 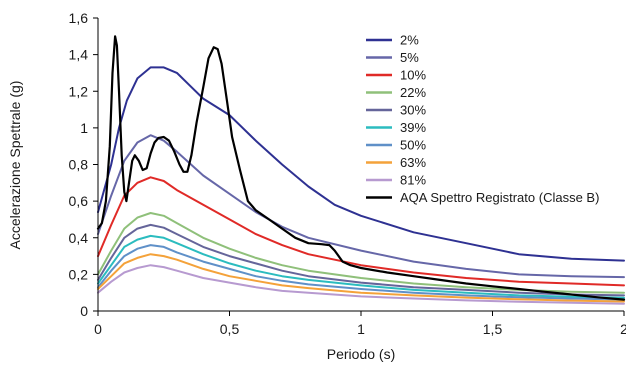 What do you see at coordinates (413, 127) in the screenshot?
I see `legend-label: 39%` at bounding box center [413, 127].